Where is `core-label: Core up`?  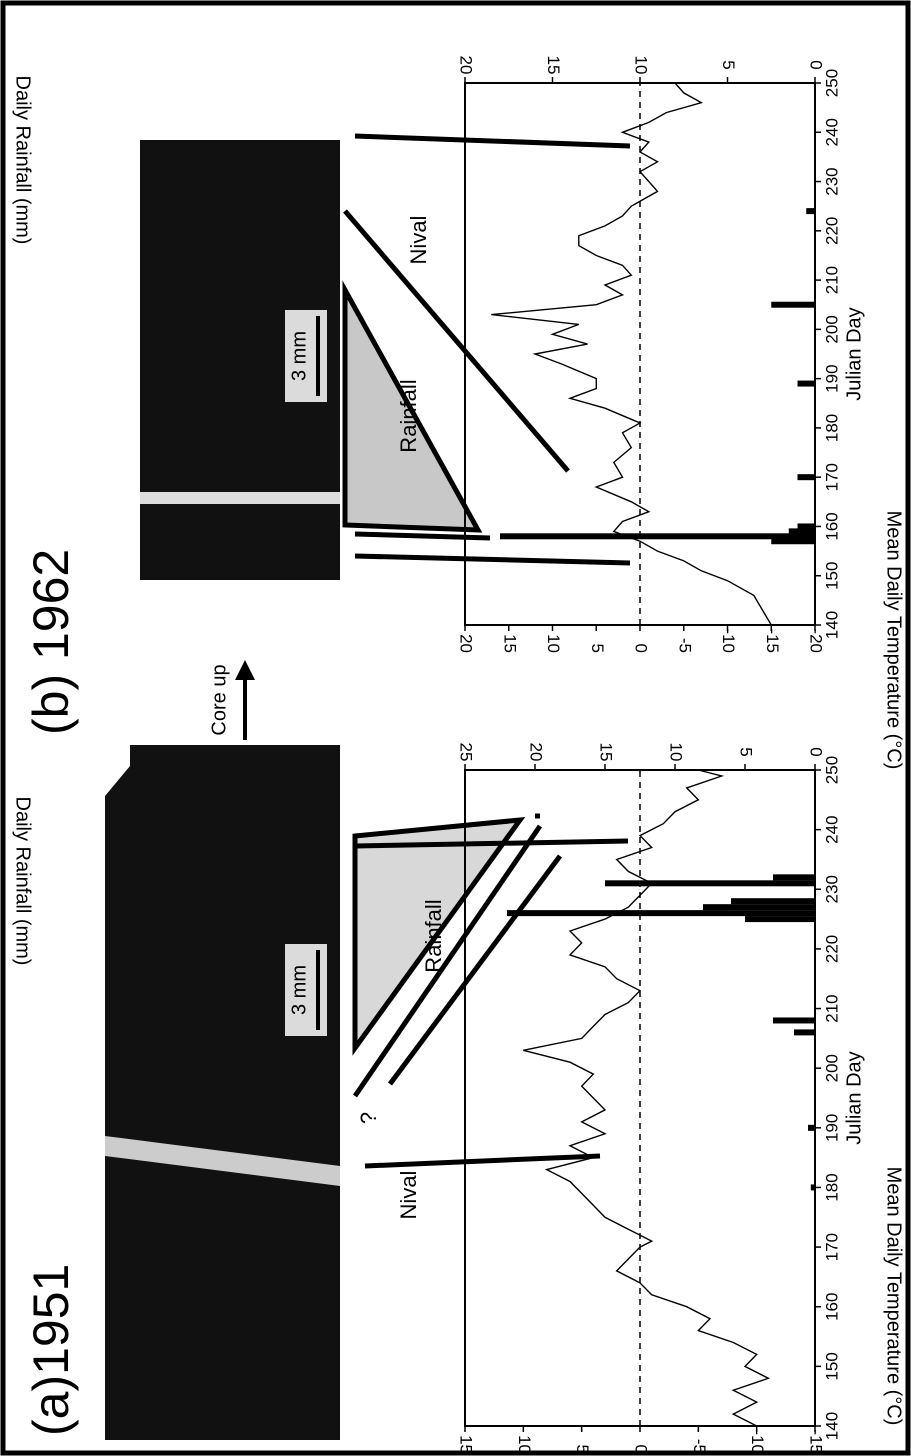 core-label: Core up is located at coordinates (219, 699).